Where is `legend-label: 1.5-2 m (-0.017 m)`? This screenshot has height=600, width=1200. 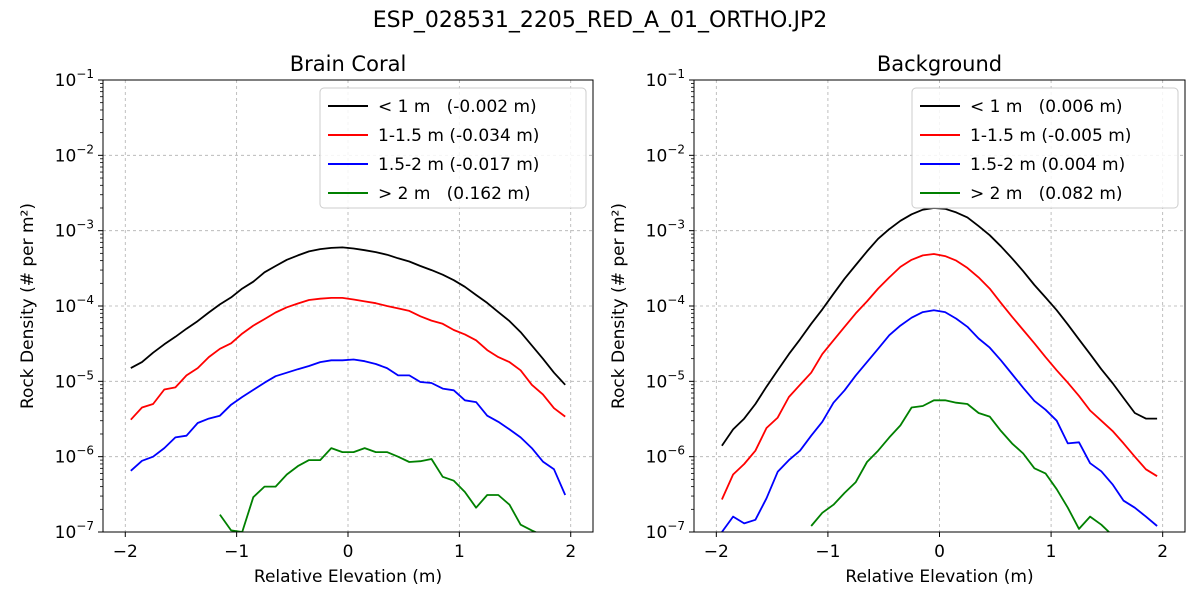
legend-label: 1.5-2 m (-0.017 m) is located at coordinates (458, 165).